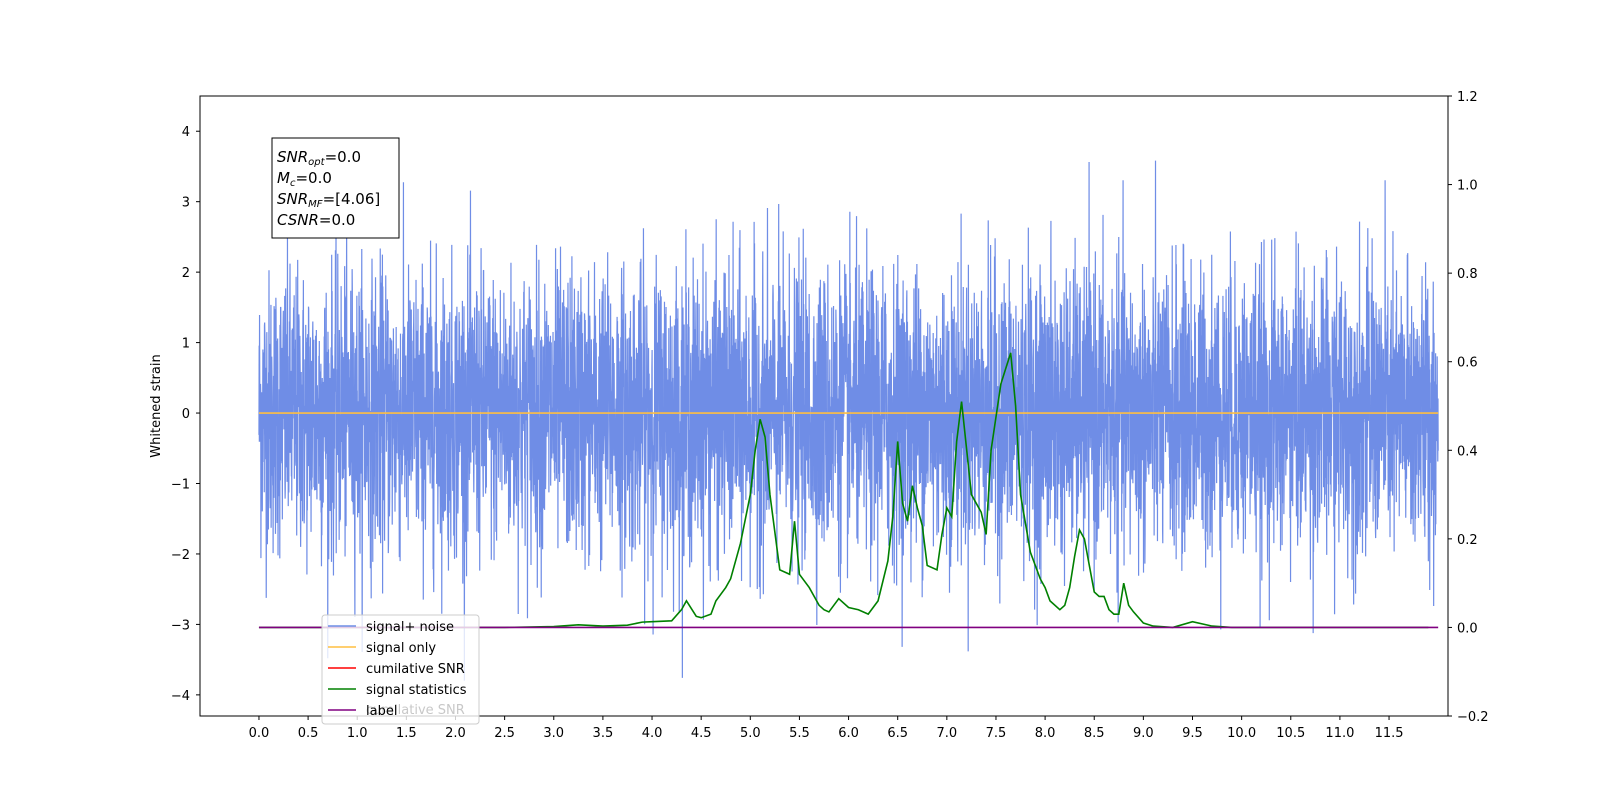 This screenshot has width=1600, height=800. I want to click on y-axis-right: 1.2 1.0 0.8 0.6 0.4 0.2 0.0 −0.2, so click(1468, 407).